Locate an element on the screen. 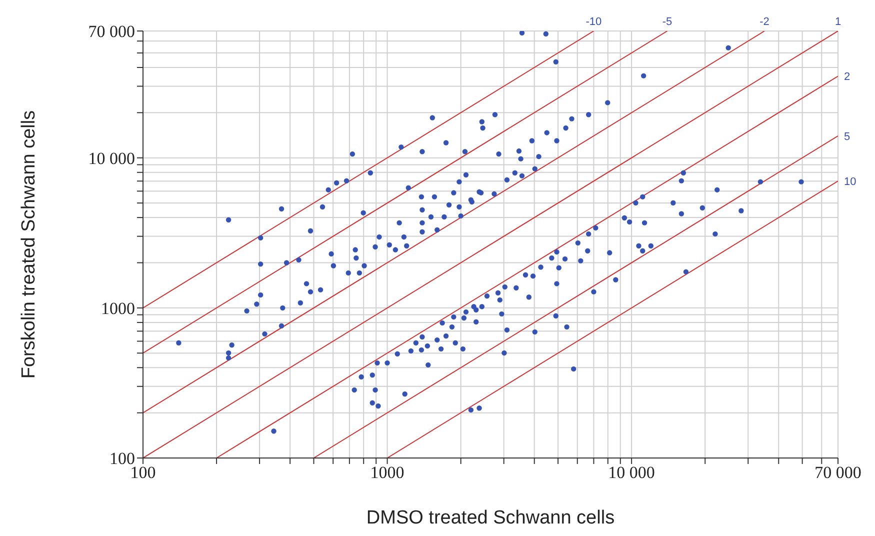 The height and width of the screenshot is (536, 875). series-label: -10 is located at coordinates (594, 22).